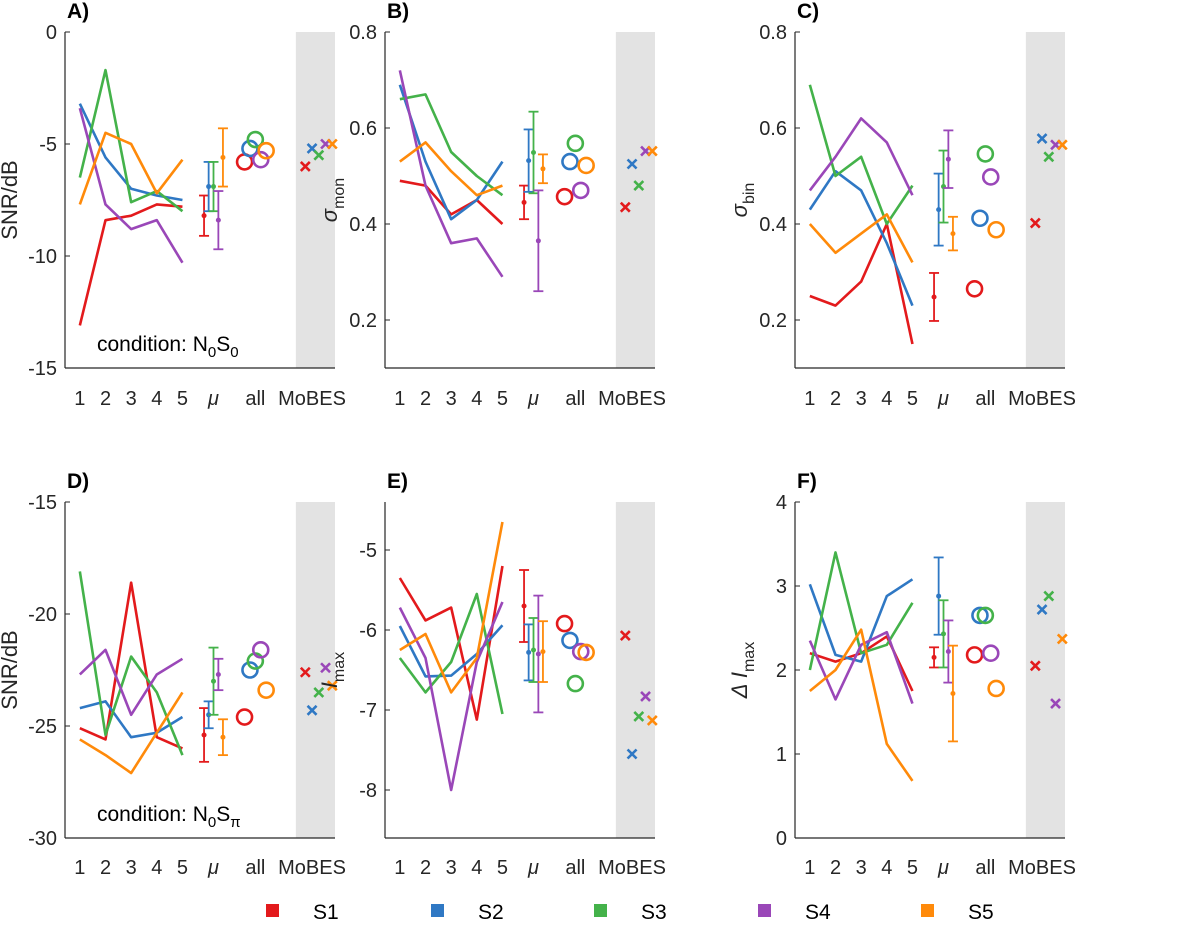  I want to click on x-tick-label: all, so click(575, 399).